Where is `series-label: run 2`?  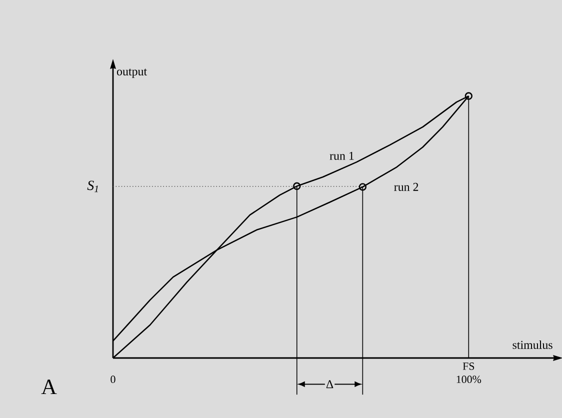
series-label: run 2 is located at coordinates (406, 186).